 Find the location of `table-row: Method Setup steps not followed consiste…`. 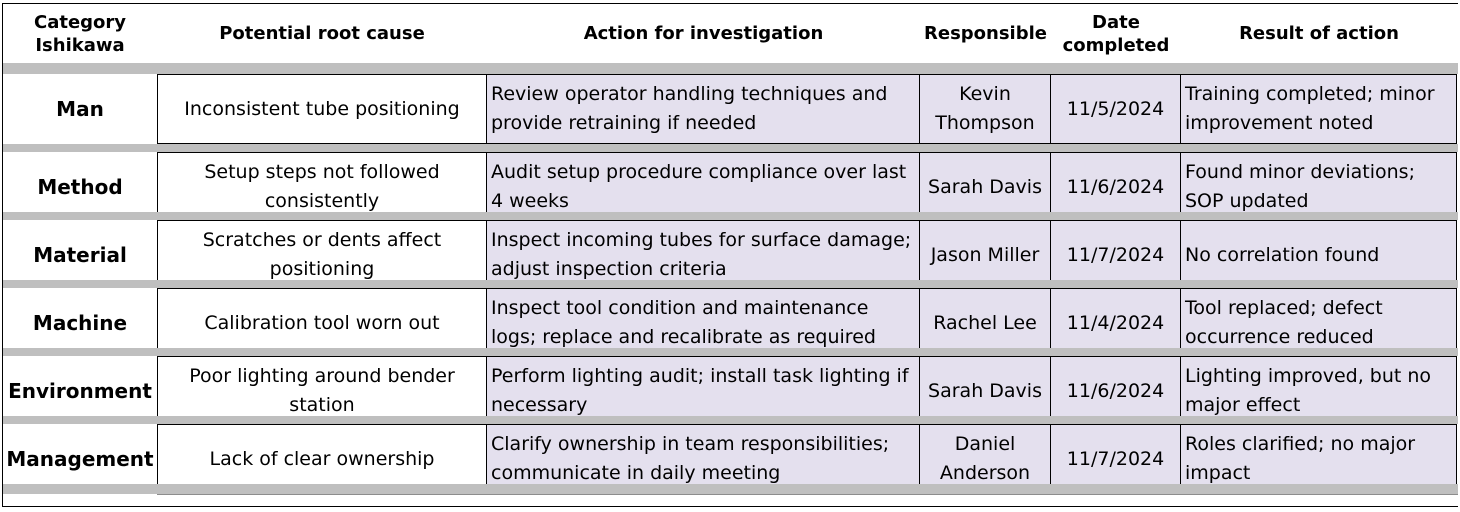

table-row: Method Setup steps not followed consiste… is located at coordinates (730, 187).